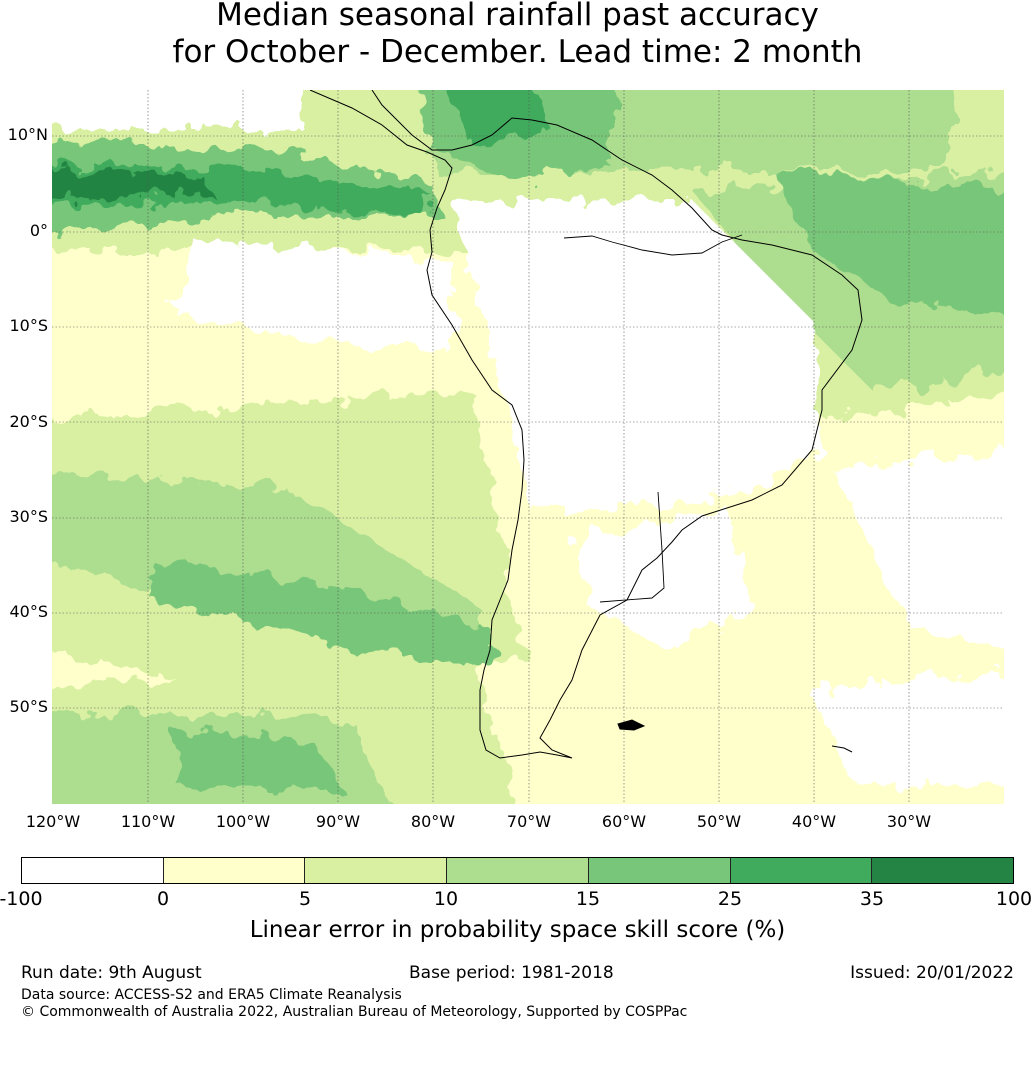  What do you see at coordinates (148, 821) in the screenshot?
I see `lon-label-110w: 110°W` at bounding box center [148, 821].